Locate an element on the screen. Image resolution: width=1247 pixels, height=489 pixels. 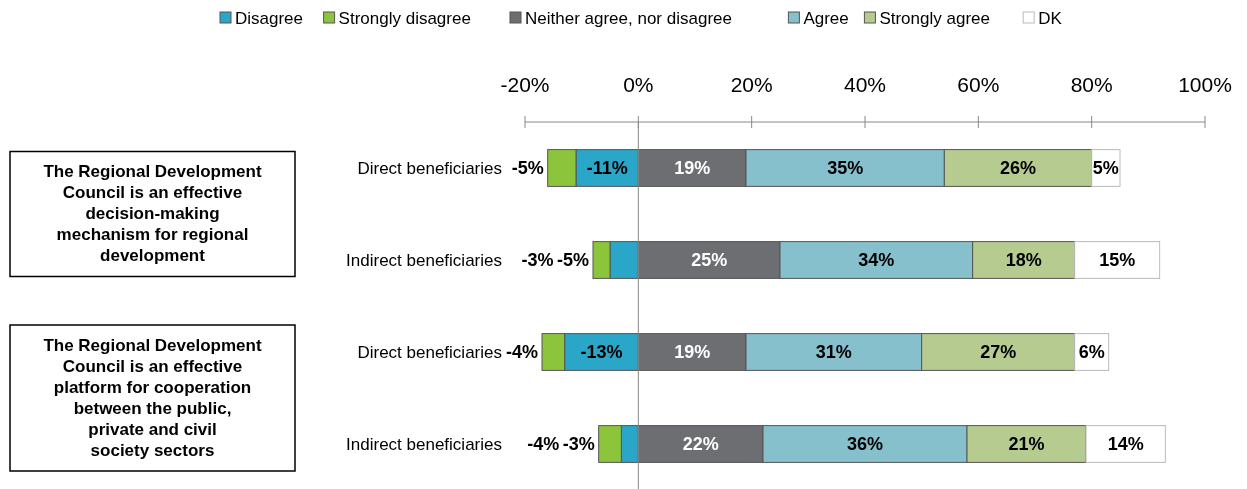
data-label: 25% is located at coordinates (709, 260).